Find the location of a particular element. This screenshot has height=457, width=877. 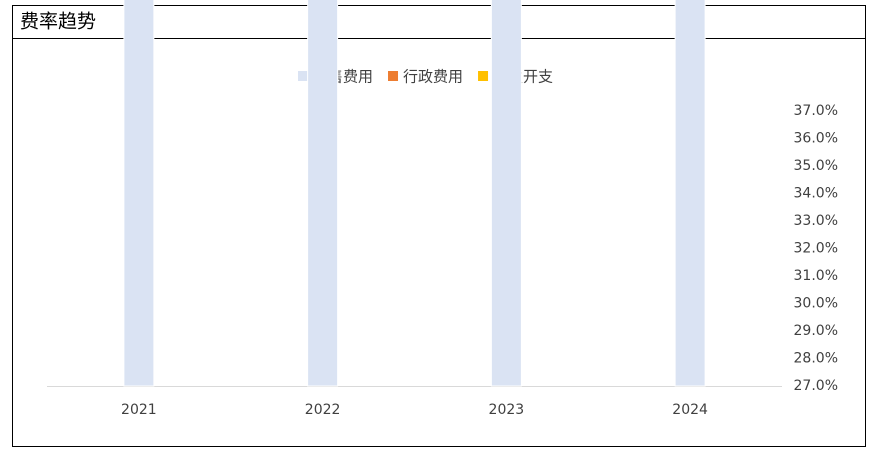

y-tick-label: 34.0% is located at coordinates (816, 194).